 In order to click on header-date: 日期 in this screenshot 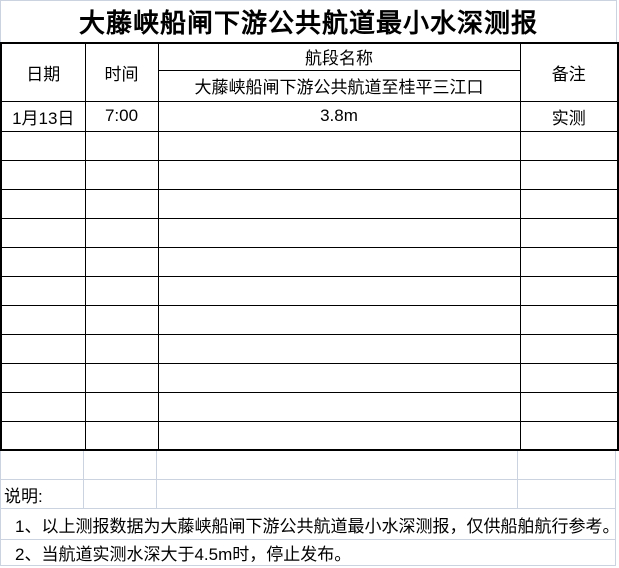, I will do `click(43, 72)`.